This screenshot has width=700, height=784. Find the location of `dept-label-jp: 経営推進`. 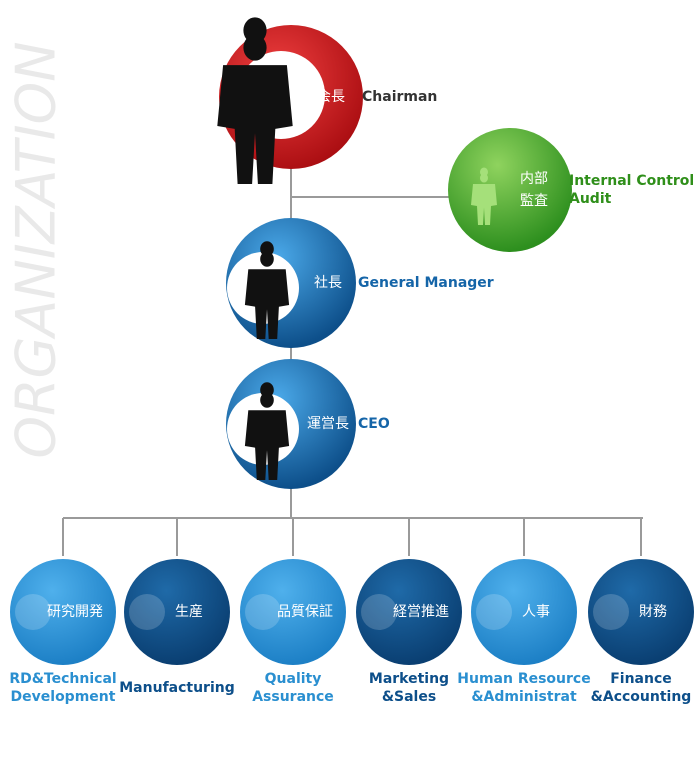

dept-label-jp: 経営推進 is located at coordinates (421, 612).